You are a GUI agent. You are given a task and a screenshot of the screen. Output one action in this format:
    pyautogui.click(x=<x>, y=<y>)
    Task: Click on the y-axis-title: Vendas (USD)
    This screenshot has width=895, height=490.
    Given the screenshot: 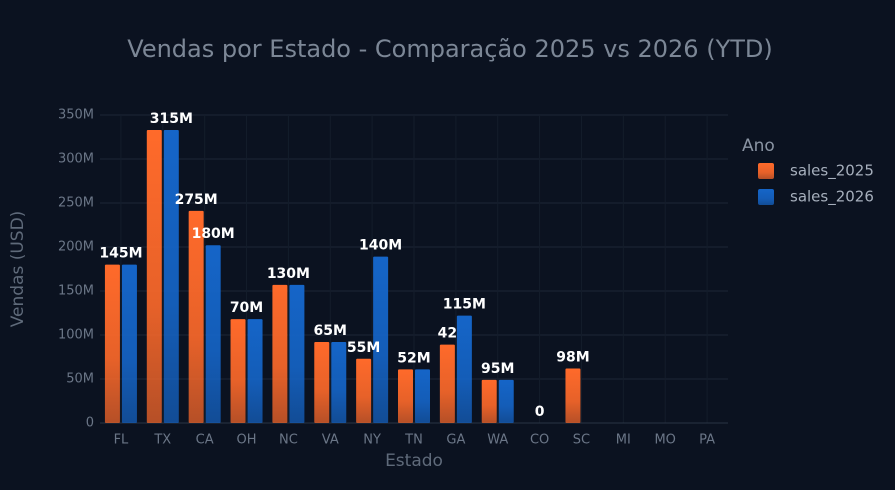 What is the action you would take?
    pyautogui.click(x=18, y=269)
    